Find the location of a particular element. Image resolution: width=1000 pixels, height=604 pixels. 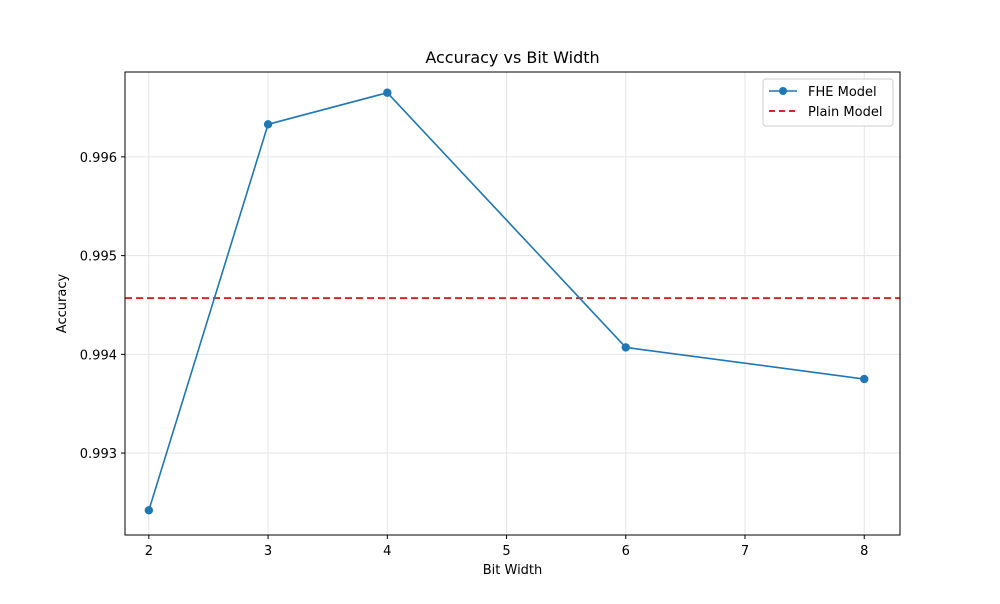

legend-label-fhe-model: FHE Model is located at coordinates (842, 92).